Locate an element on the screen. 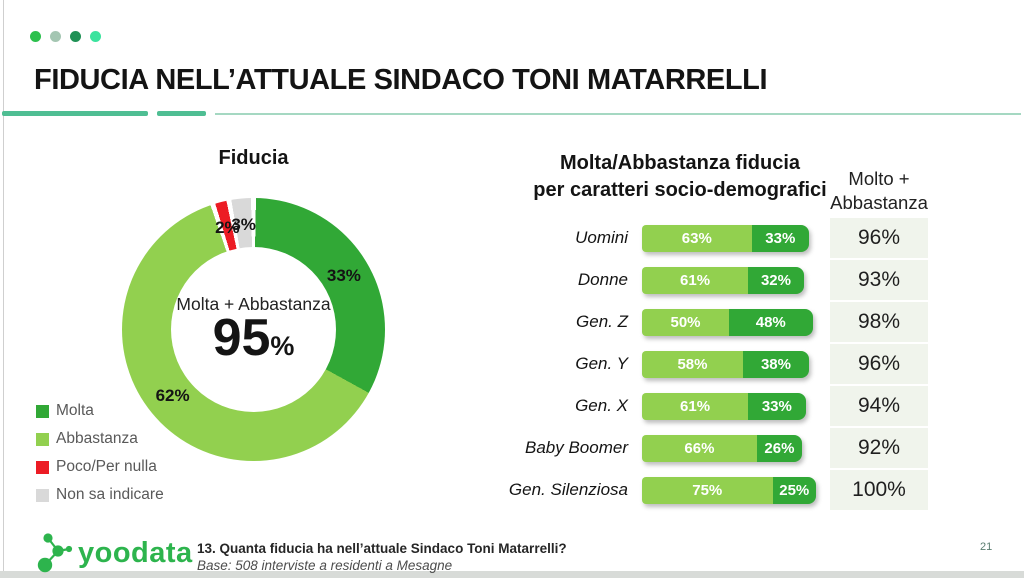 The width and height of the screenshot is (1024, 578). bar-segment-abbastanza: 75% is located at coordinates (707, 490).